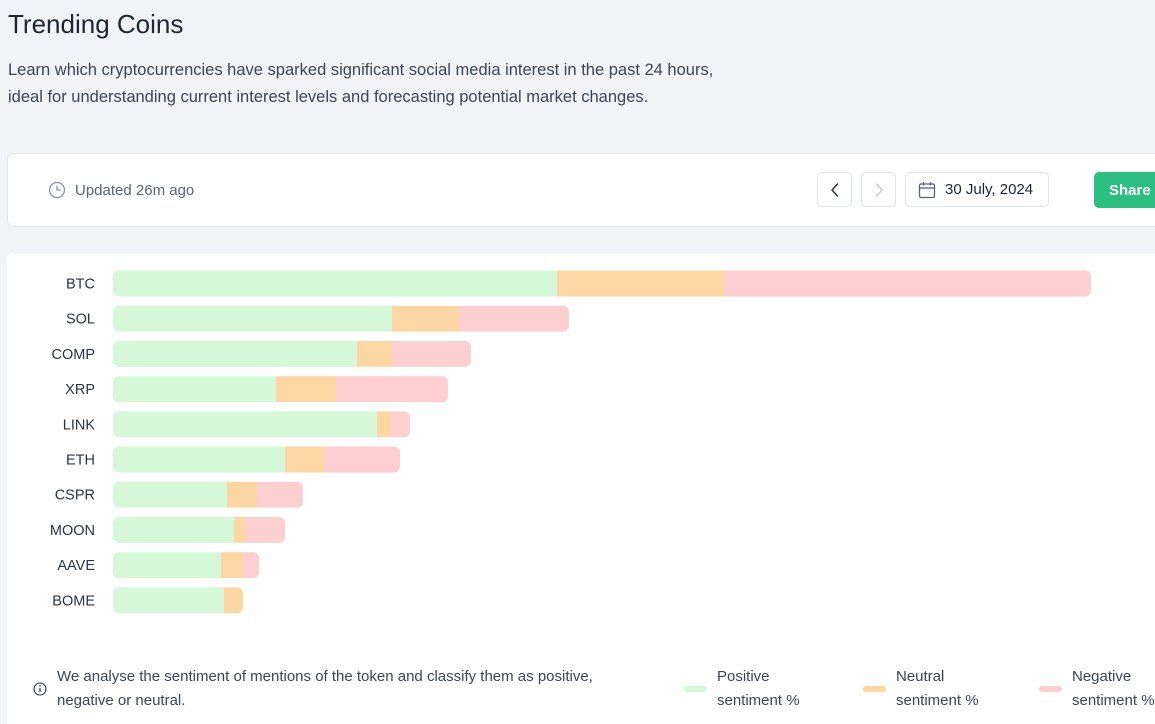  I want to click on bar-segment-neutral-bome, so click(233, 600).